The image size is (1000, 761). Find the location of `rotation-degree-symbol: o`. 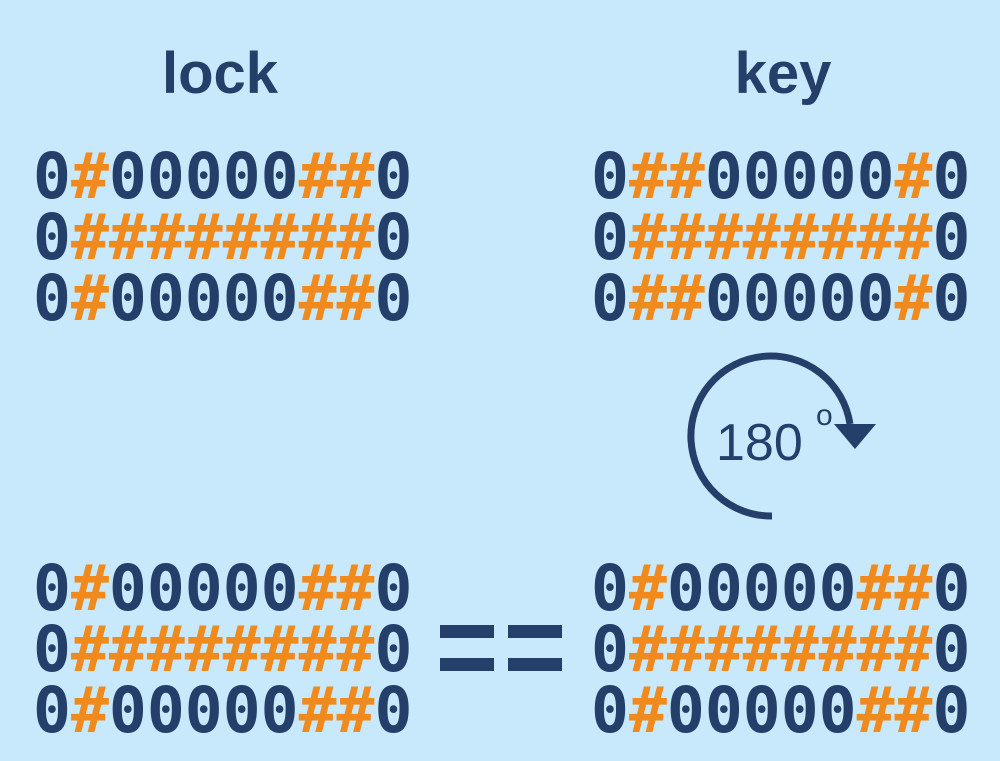

rotation-degree-symbol: o is located at coordinates (824, 415).